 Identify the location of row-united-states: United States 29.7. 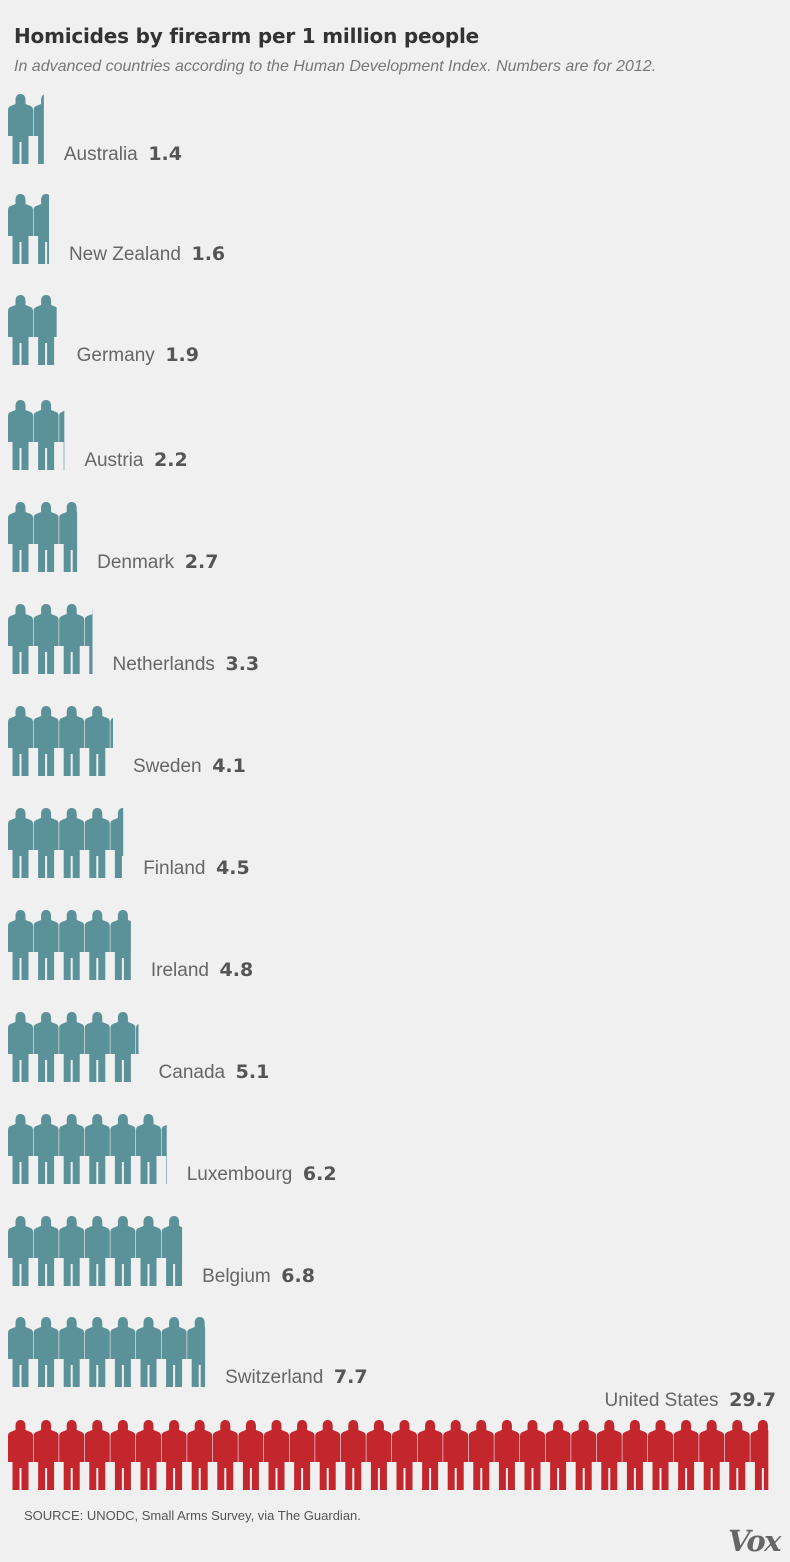
(392, 1439).